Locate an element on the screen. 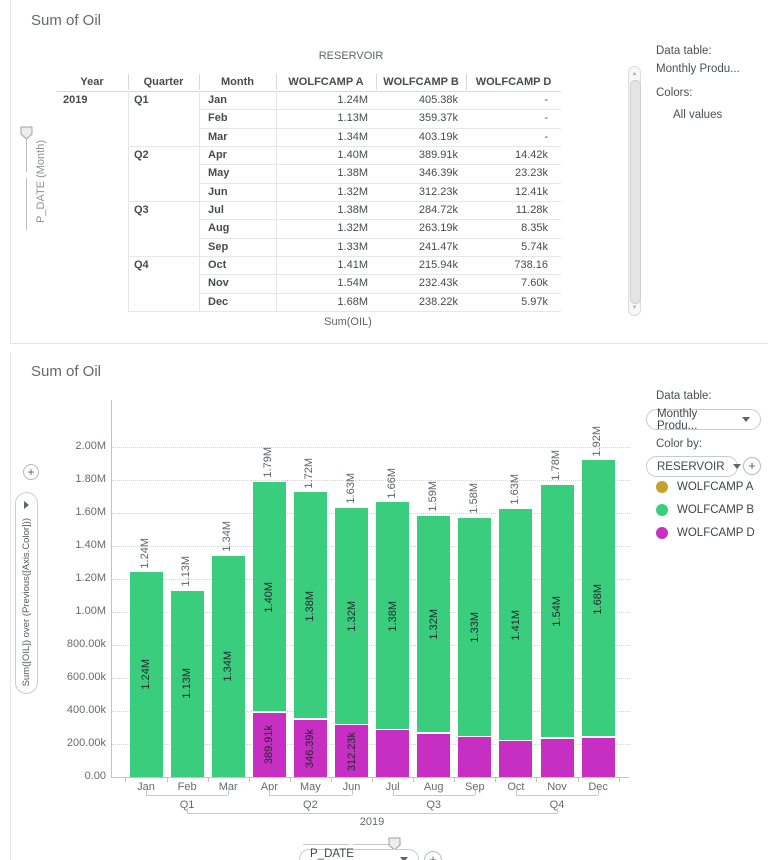  x-zoom-slider-handle is located at coordinates (395, 844).